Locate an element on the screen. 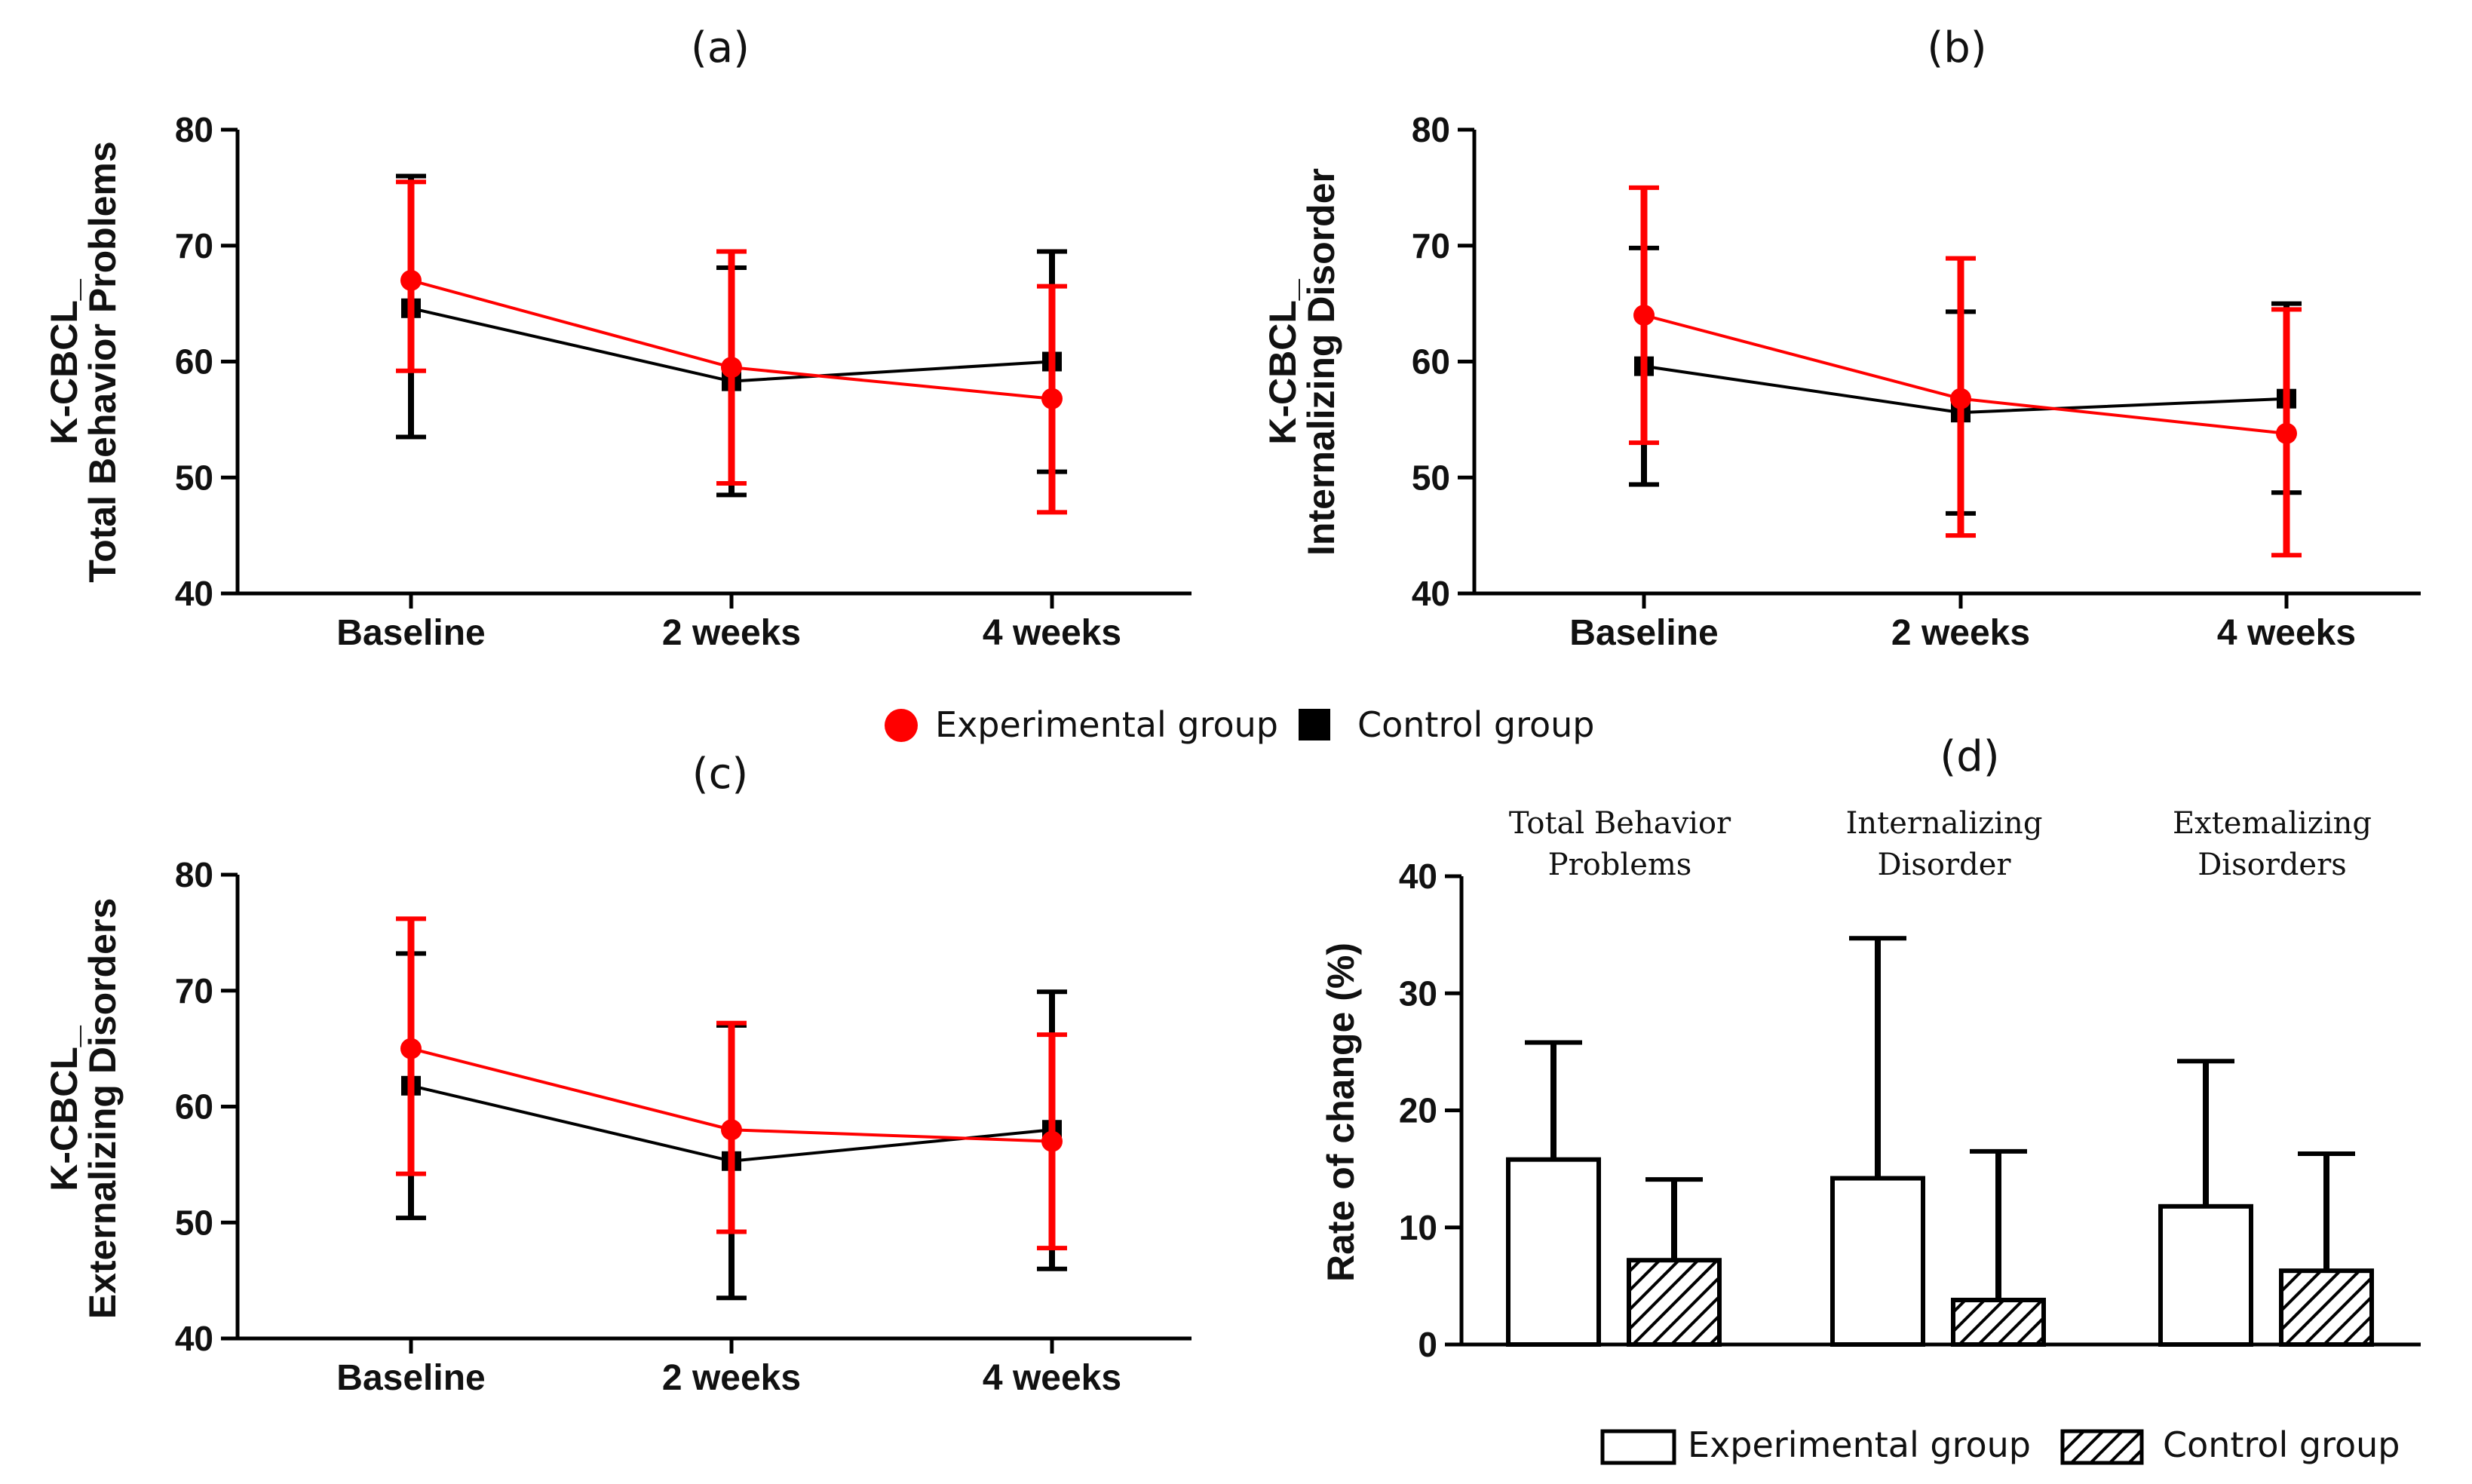 The width and height of the screenshot is (2472, 1484). y-tick-label: 0 is located at coordinates (1427, 1344).